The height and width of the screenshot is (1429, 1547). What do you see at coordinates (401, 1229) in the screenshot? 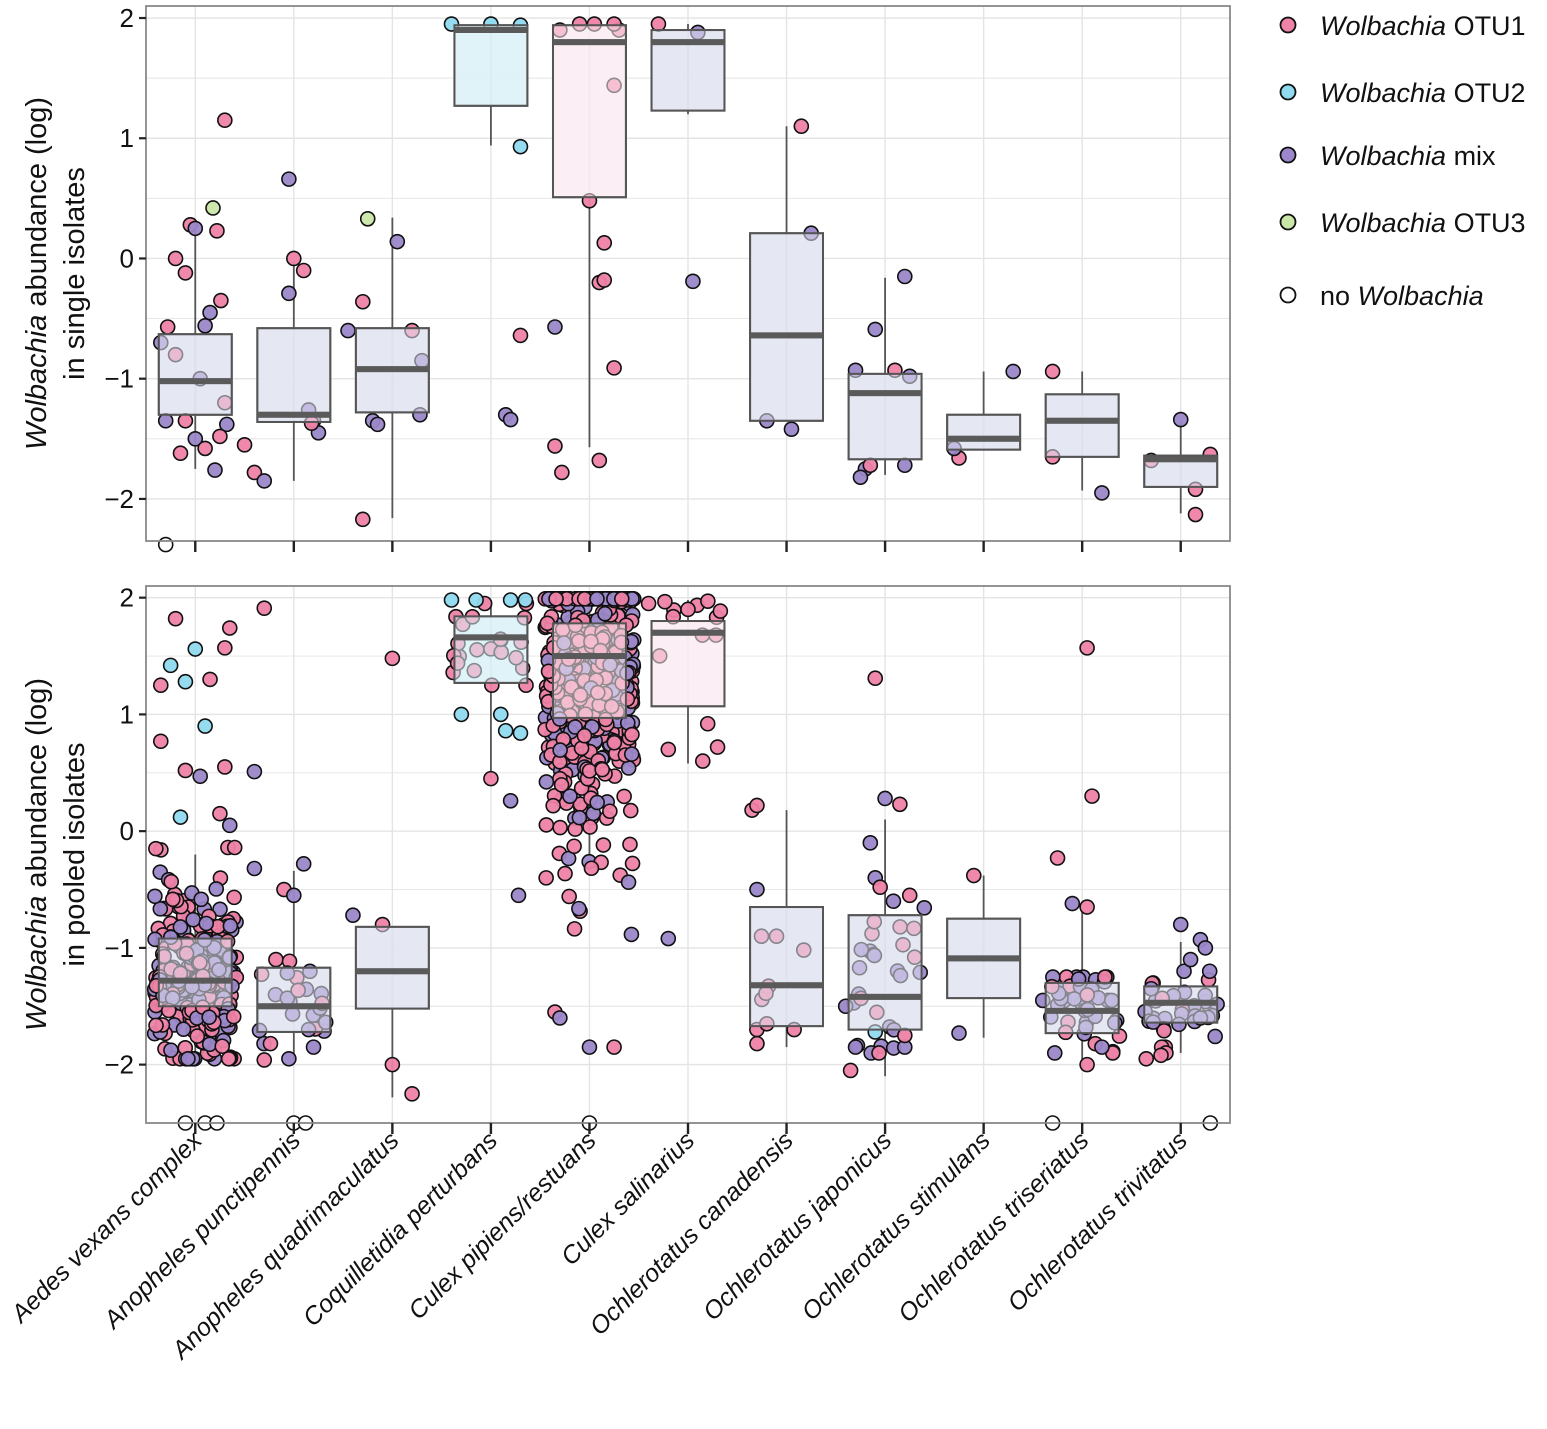
I see `x-category-label: Coquilletidia perturbans` at bounding box center [401, 1229].